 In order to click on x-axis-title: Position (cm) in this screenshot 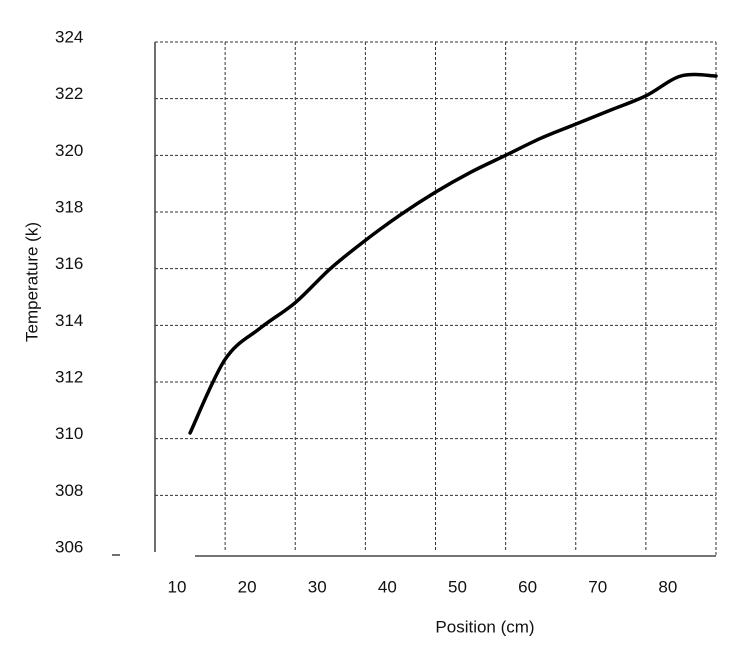, I will do `click(484, 626)`.